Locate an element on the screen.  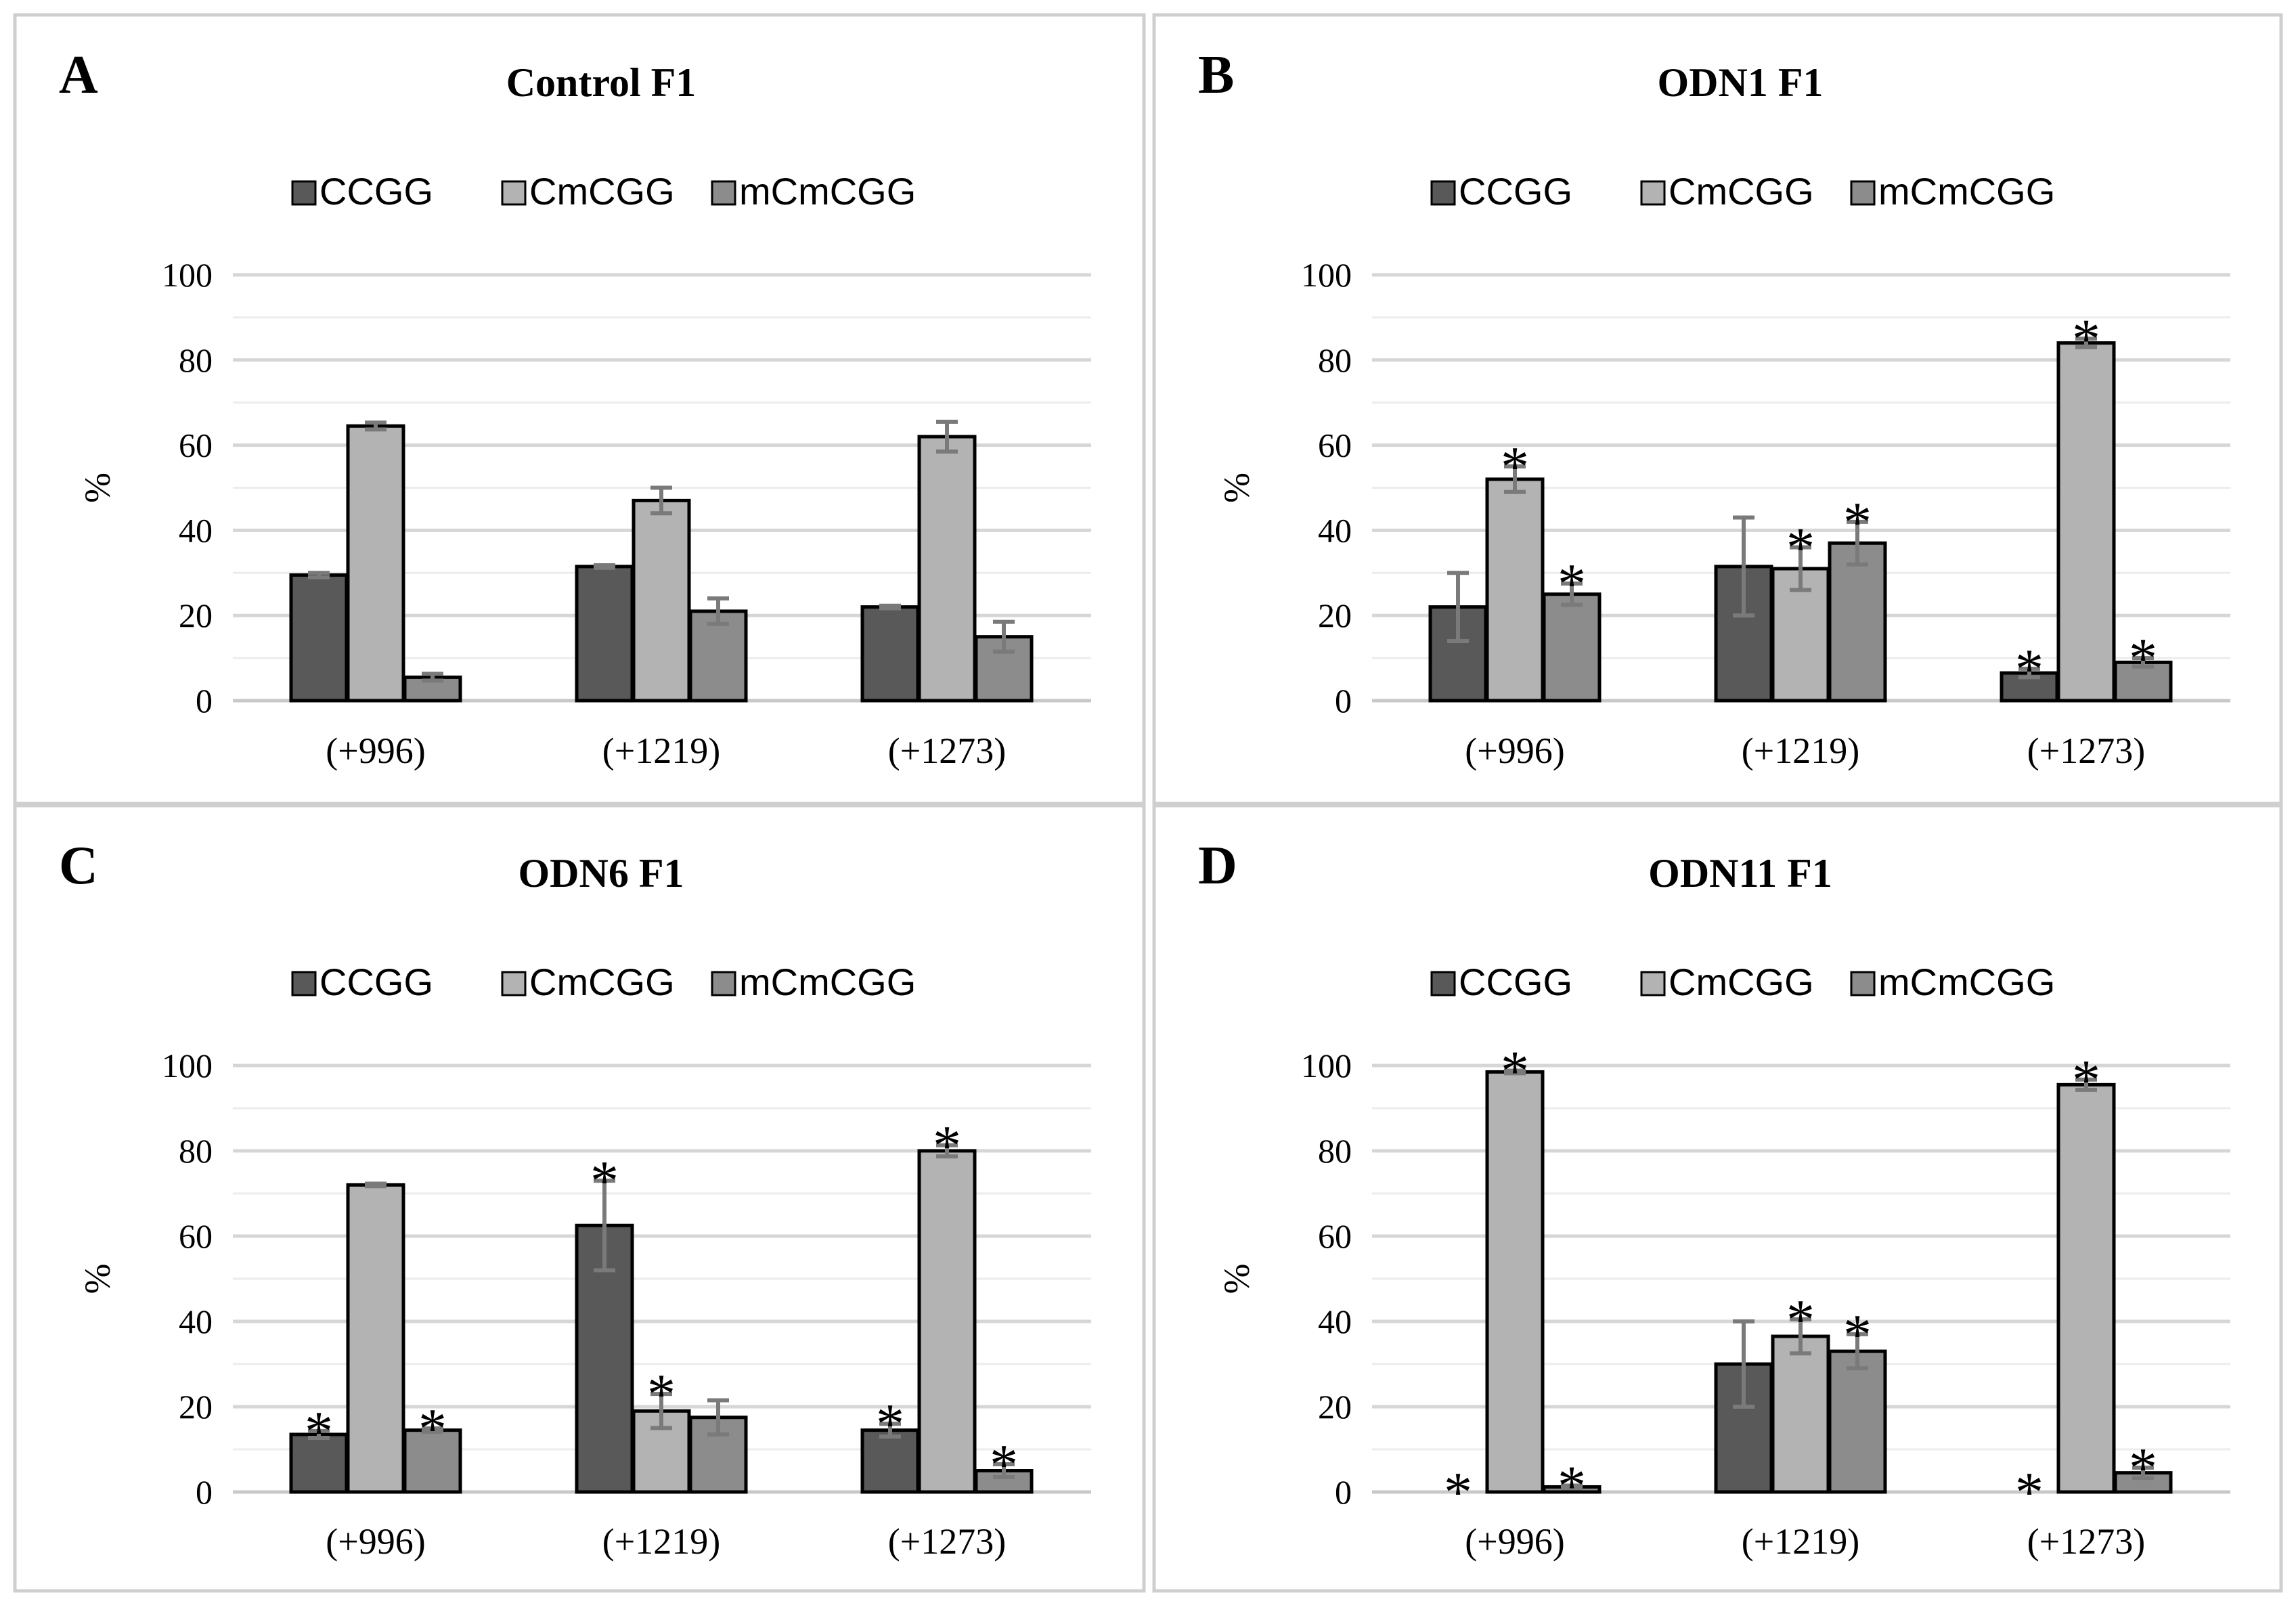
panel-letter: D is located at coordinates (1217, 866).